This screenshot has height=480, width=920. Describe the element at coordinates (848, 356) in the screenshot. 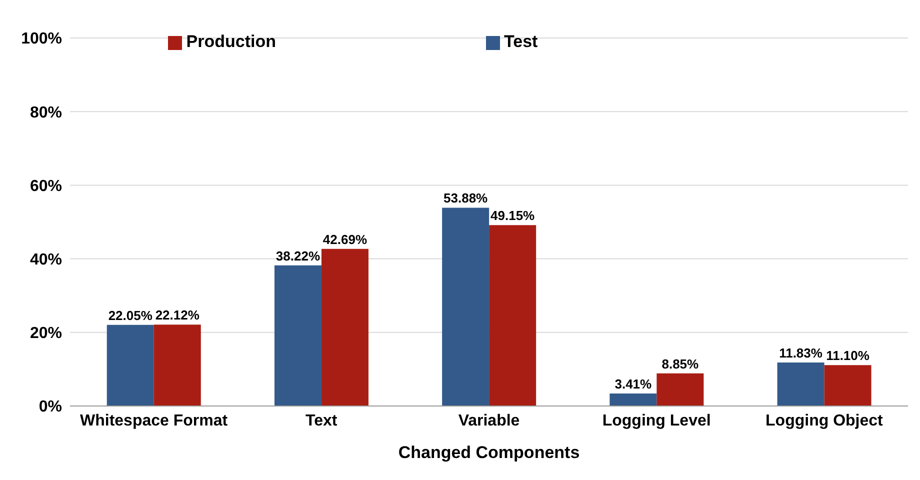

I see `data-label: 11.10%` at that location.